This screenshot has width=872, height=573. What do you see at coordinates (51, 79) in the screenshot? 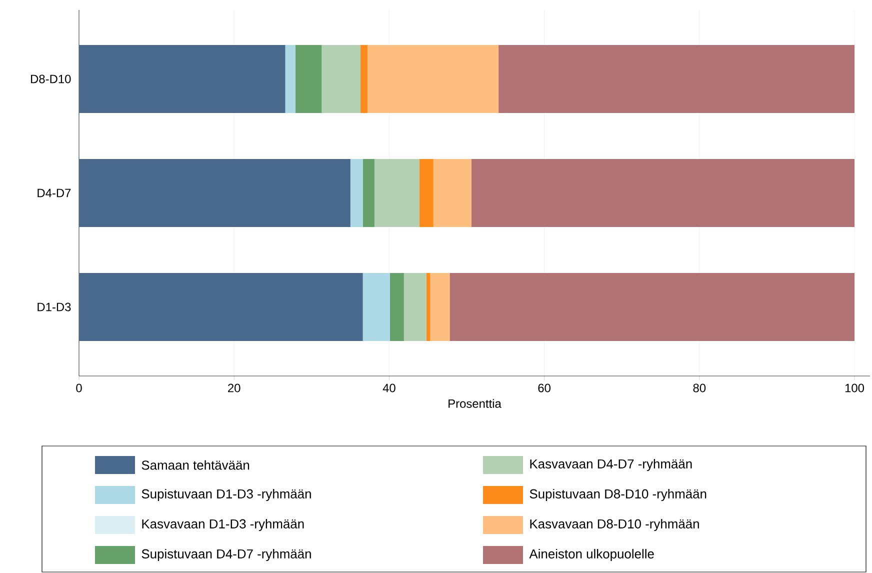
I see `y-tick-label: D8-D10` at bounding box center [51, 79].